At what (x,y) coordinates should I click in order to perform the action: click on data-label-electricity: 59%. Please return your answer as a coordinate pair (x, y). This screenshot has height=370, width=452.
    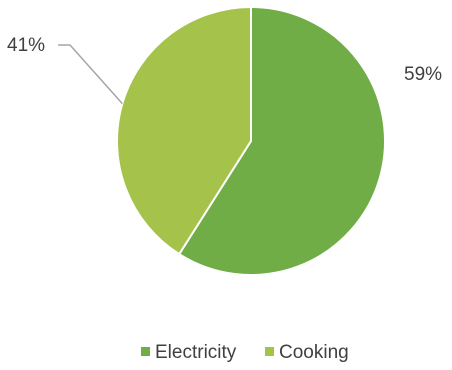
    Looking at the image, I should click on (423, 74).